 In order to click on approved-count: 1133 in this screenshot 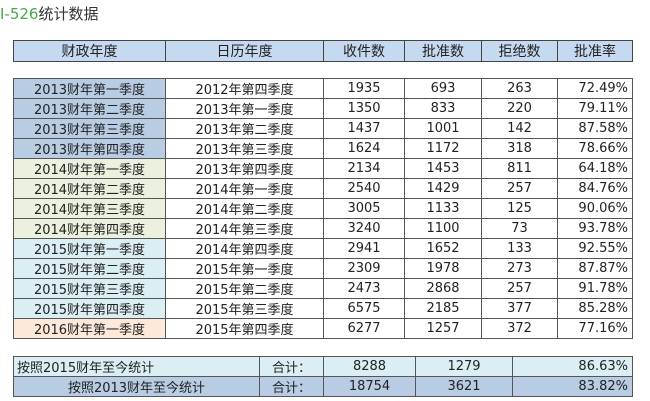, I will do `click(443, 208)`.